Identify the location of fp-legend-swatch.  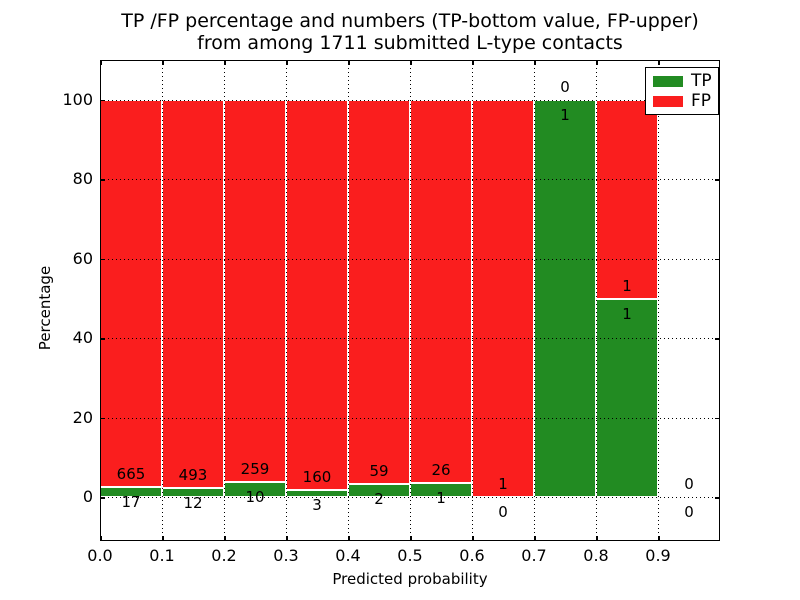
(668, 101).